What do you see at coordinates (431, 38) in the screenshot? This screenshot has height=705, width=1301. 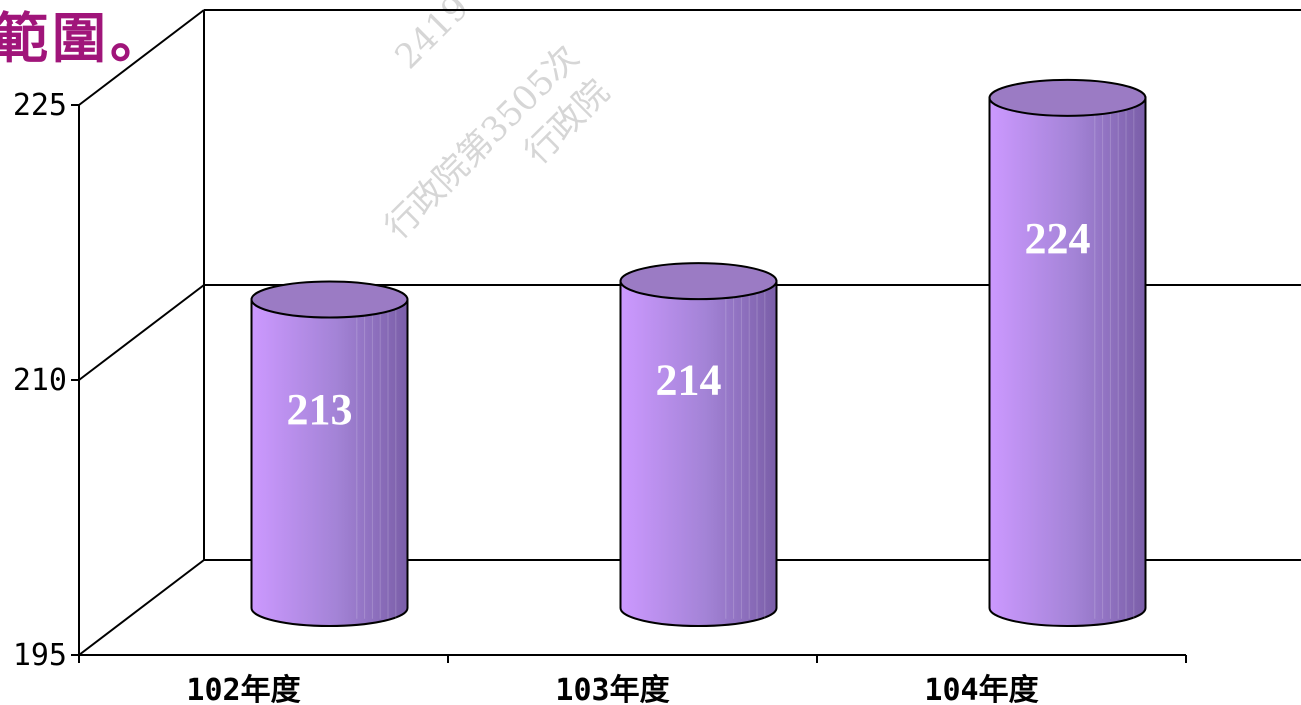 I see `watermark-text: 2419` at bounding box center [431, 38].